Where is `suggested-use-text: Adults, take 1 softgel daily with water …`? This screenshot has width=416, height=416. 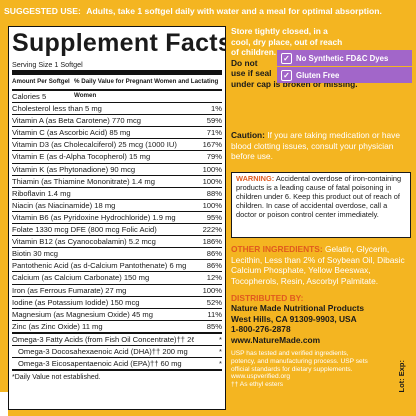
suggested-use-text: Adults, take 1 softgel daily with water … is located at coordinates (234, 11).